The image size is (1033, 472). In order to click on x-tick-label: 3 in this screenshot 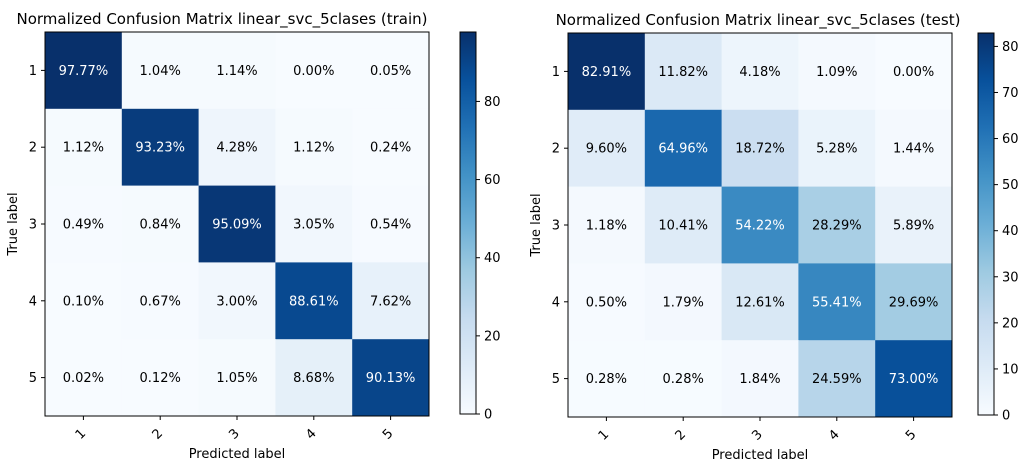, I will do `click(757, 435)`.